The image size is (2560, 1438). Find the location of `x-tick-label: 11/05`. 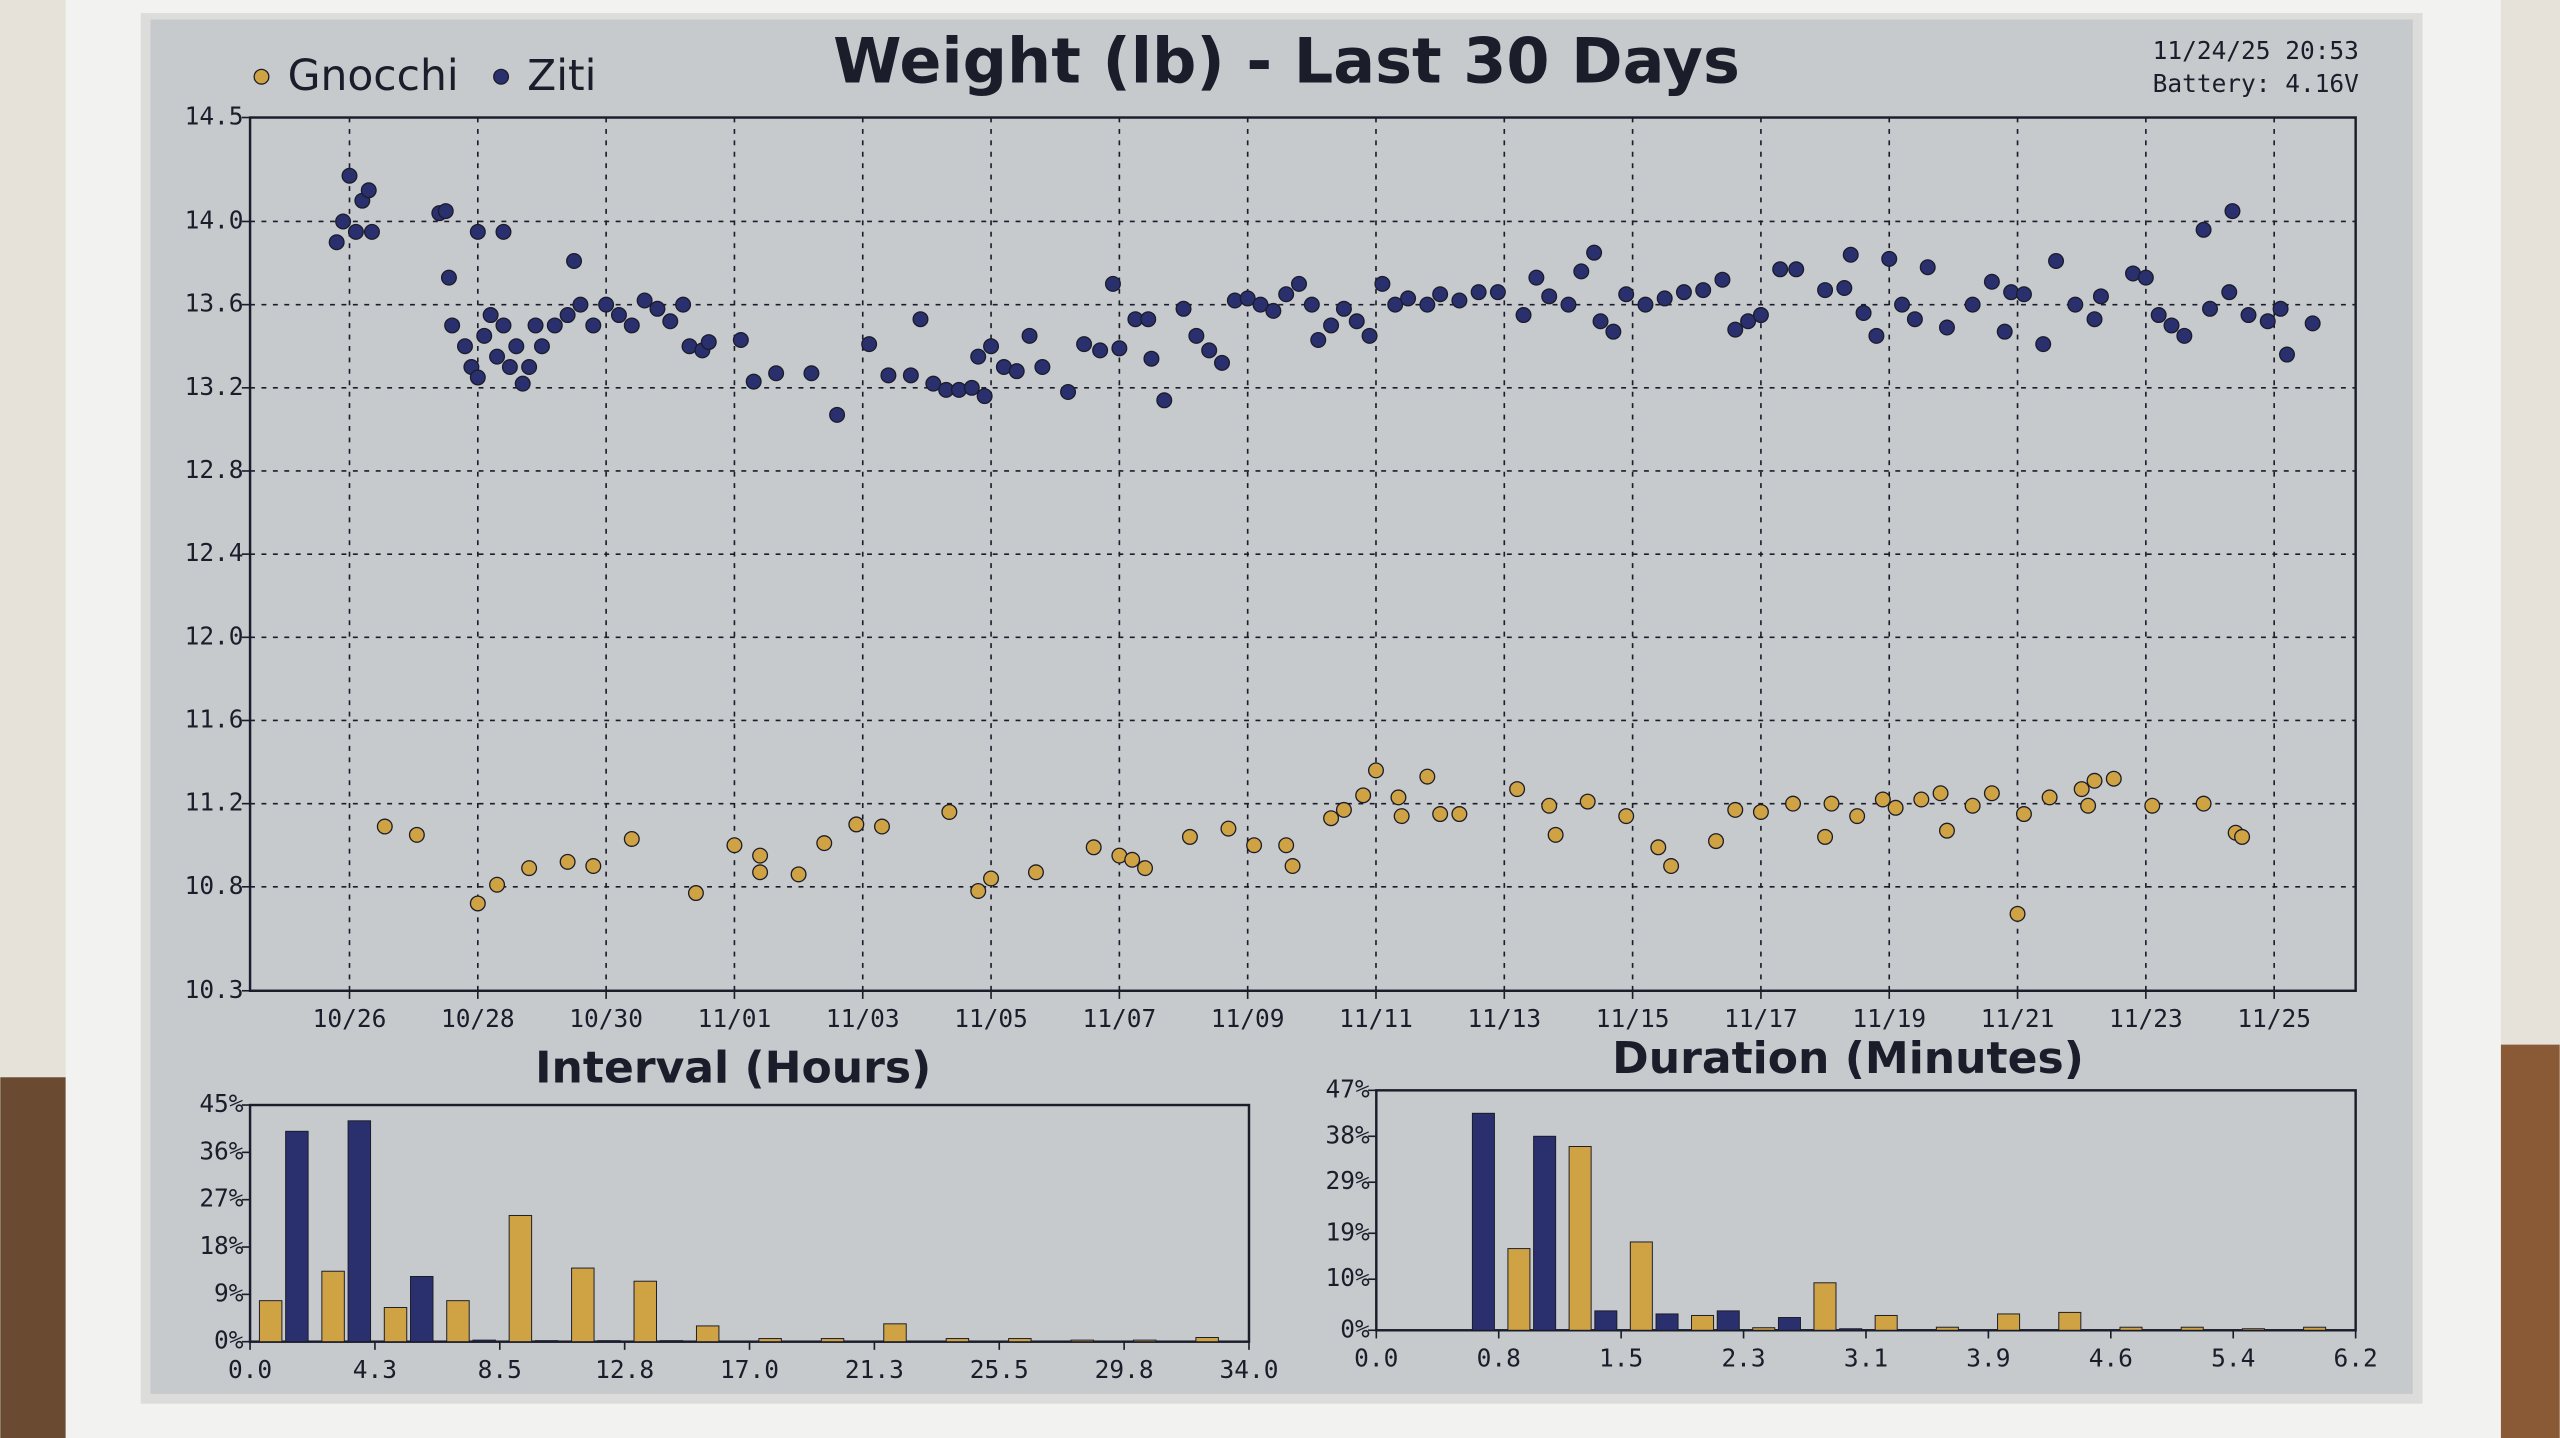

x-tick-label: 11/05 is located at coordinates (991, 1018).